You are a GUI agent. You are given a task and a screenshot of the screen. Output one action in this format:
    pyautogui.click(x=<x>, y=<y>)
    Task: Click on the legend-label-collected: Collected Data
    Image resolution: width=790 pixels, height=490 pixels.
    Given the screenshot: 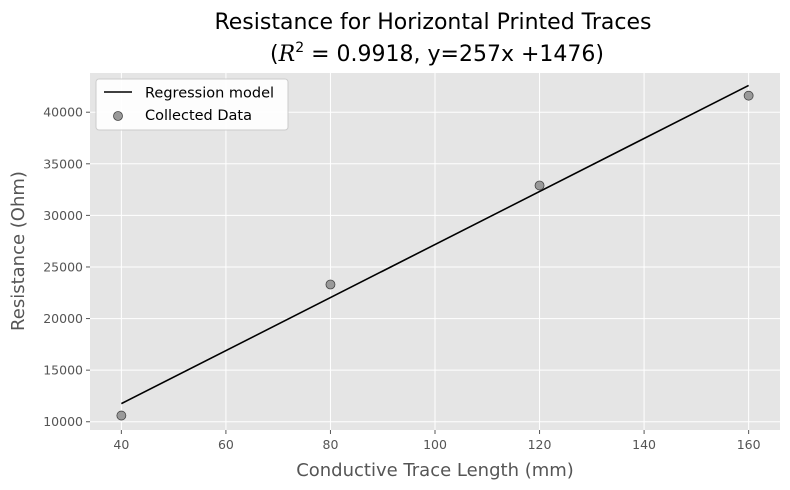 What is the action you would take?
    pyautogui.click(x=198, y=116)
    